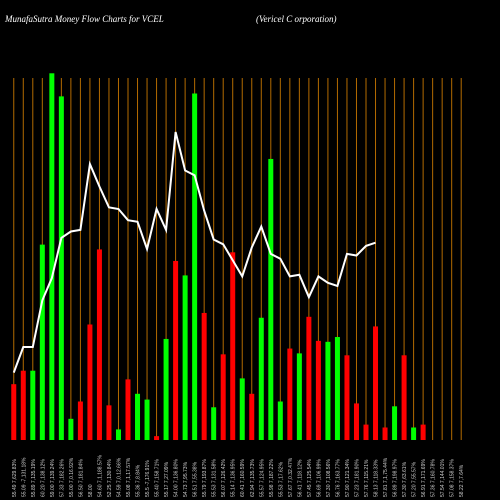  Describe the element at coordinates (84, 19) in the screenshot. I see `chart-title: MunafaSutra Money Flow Charts for VCEL` at that location.